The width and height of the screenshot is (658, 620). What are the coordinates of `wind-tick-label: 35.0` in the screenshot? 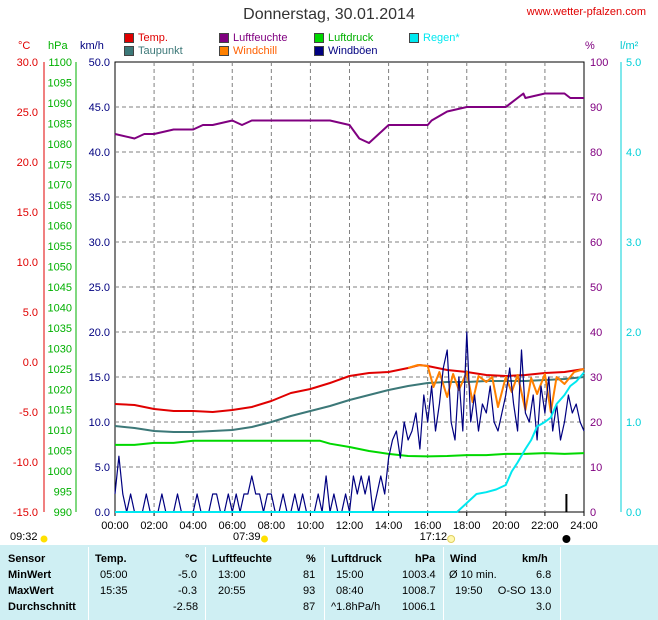 It's located at (99, 198).